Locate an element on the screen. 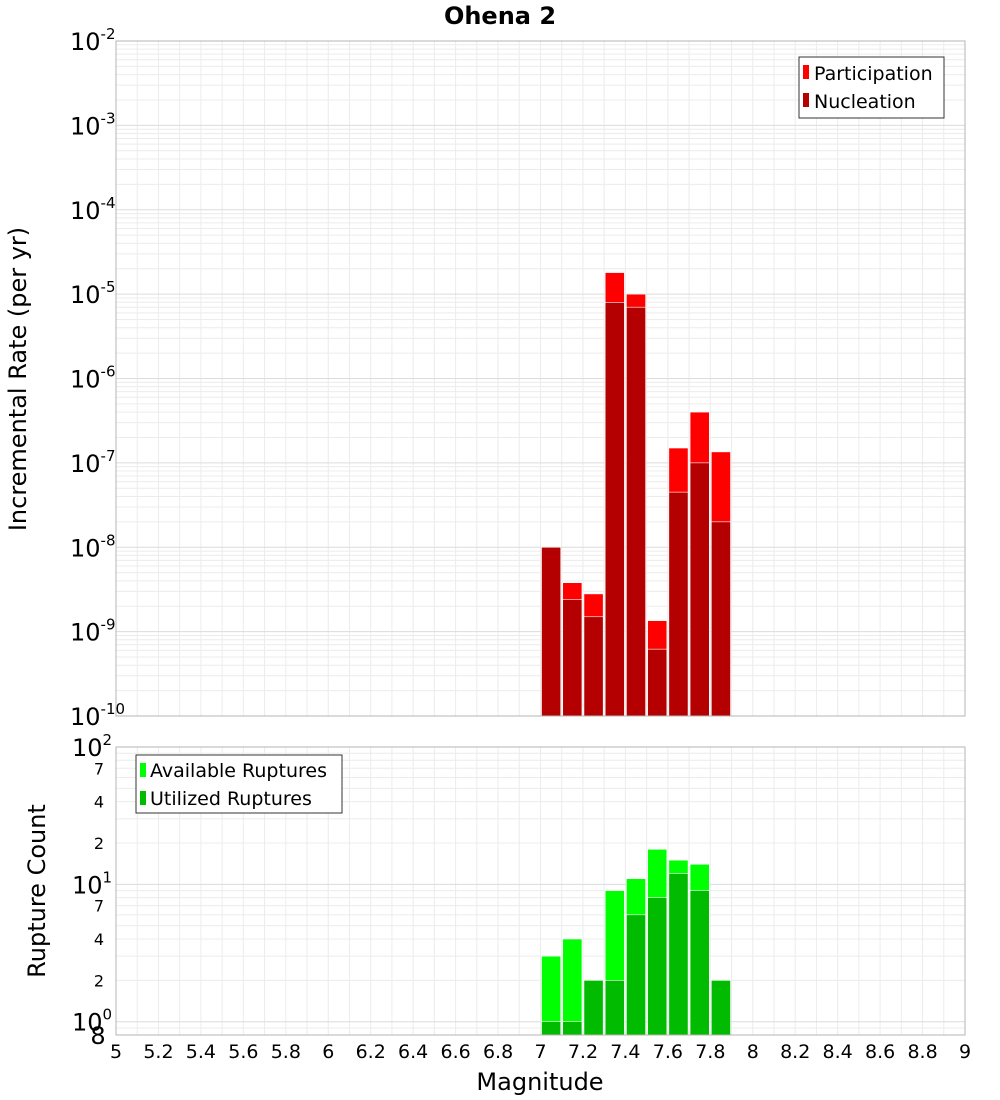  y-tick-label: 10⁰ is located at coordinates (92, 1021).